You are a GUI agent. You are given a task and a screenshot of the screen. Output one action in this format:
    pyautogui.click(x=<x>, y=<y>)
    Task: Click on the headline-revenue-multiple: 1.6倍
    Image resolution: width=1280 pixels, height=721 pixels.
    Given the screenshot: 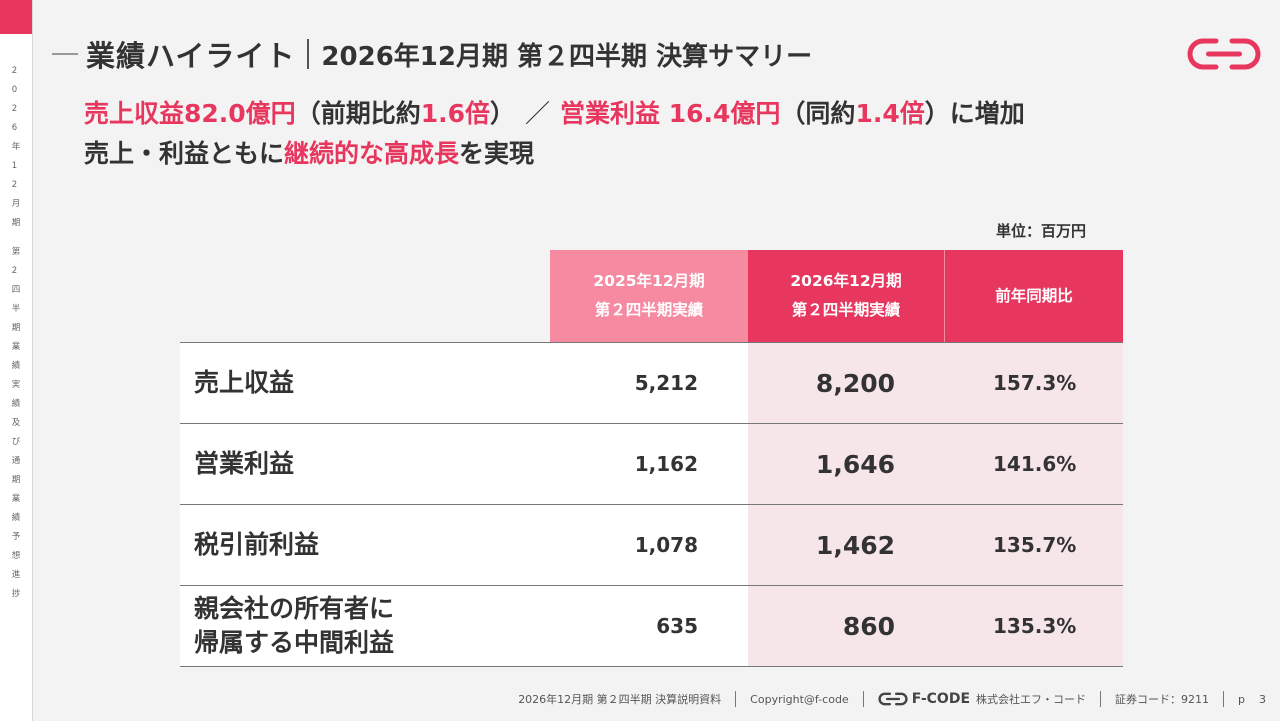 What is the action you would take?
    pyautogui.click(x=455, y=113)
    